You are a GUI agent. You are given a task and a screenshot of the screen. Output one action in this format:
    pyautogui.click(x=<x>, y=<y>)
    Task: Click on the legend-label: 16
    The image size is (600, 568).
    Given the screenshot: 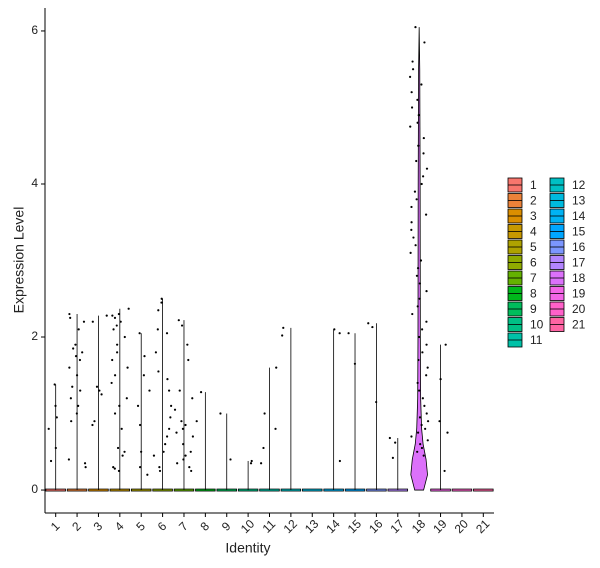 What is the action you would take?
    pyautogui.click(x=579, y=247)
    